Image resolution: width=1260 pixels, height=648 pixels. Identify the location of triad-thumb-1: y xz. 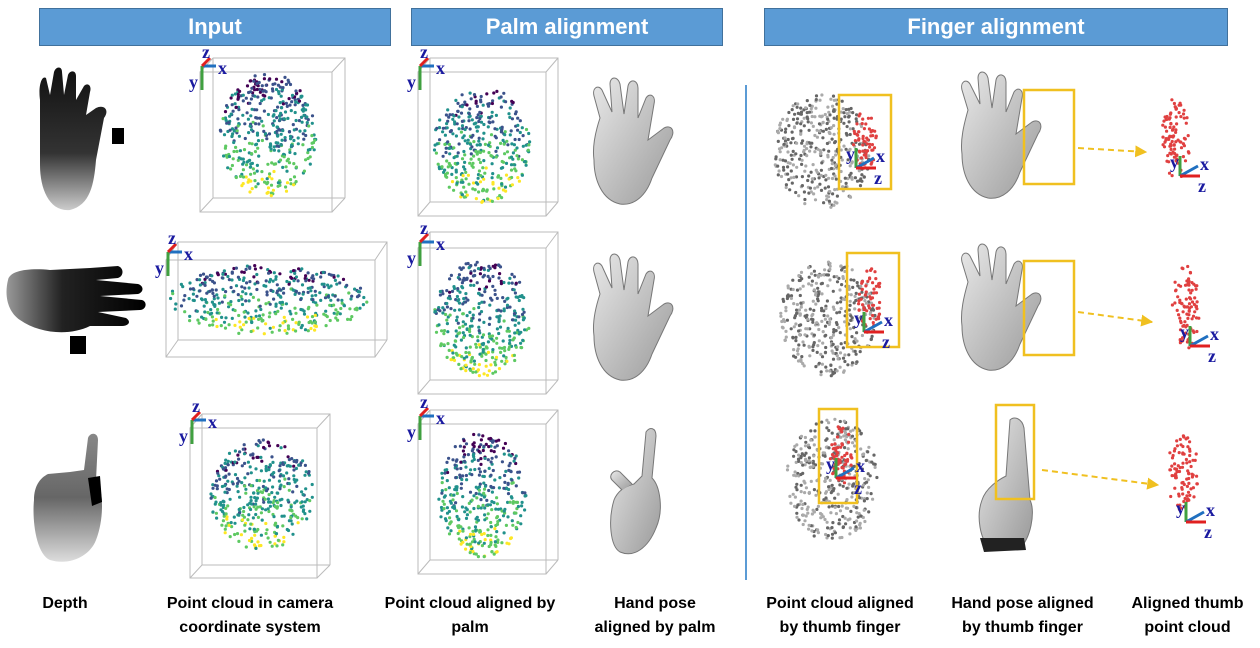
(865, 166).